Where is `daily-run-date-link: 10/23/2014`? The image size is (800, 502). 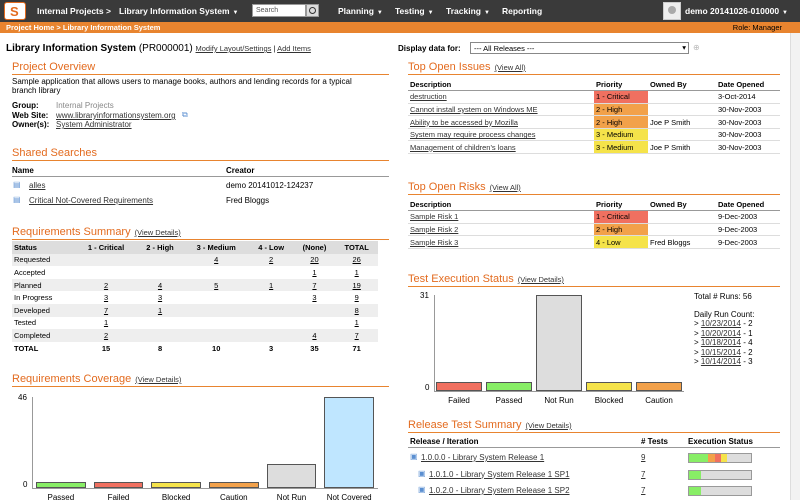
daily-run-date-link: 10/23/2014 is located at coordinates (720, 323).